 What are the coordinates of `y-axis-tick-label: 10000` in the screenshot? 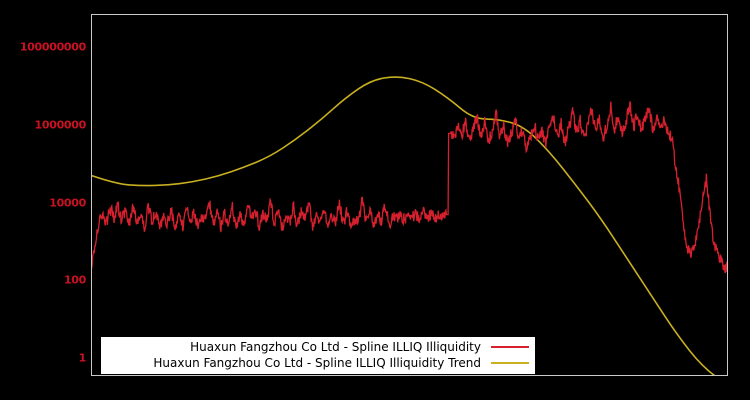 It's located at (67, 203).